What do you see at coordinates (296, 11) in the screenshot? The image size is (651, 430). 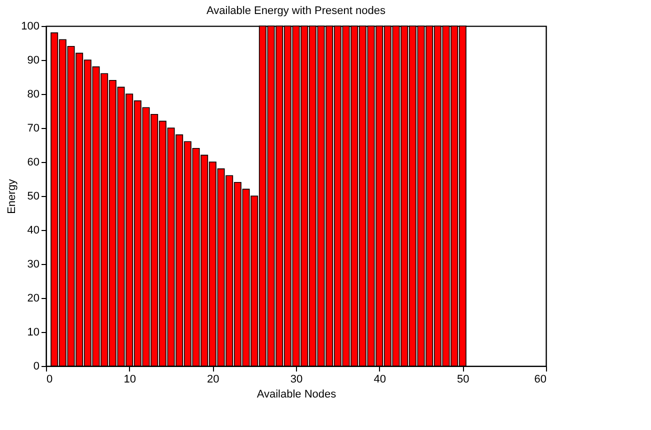 I see `chart-title: Available Energy with Present nodes` at bounding box center [296, 11].